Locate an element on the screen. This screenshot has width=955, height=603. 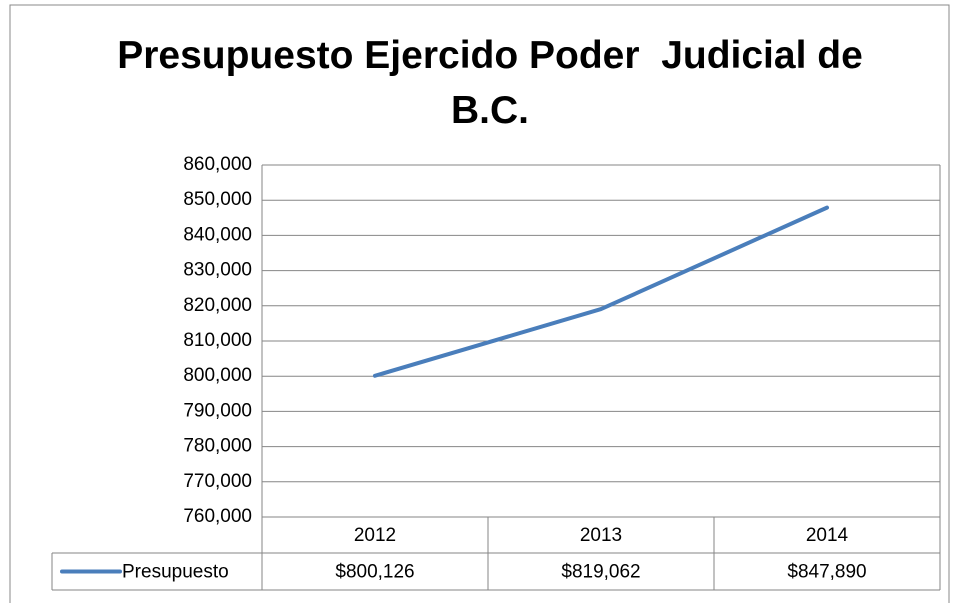
x-tick-label: 2013 is located at coordinates (601, 535).